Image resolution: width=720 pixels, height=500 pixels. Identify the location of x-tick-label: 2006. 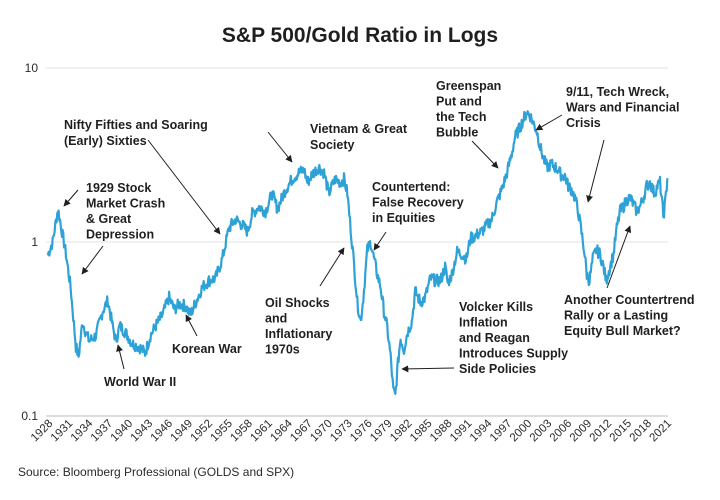
(561, 431).